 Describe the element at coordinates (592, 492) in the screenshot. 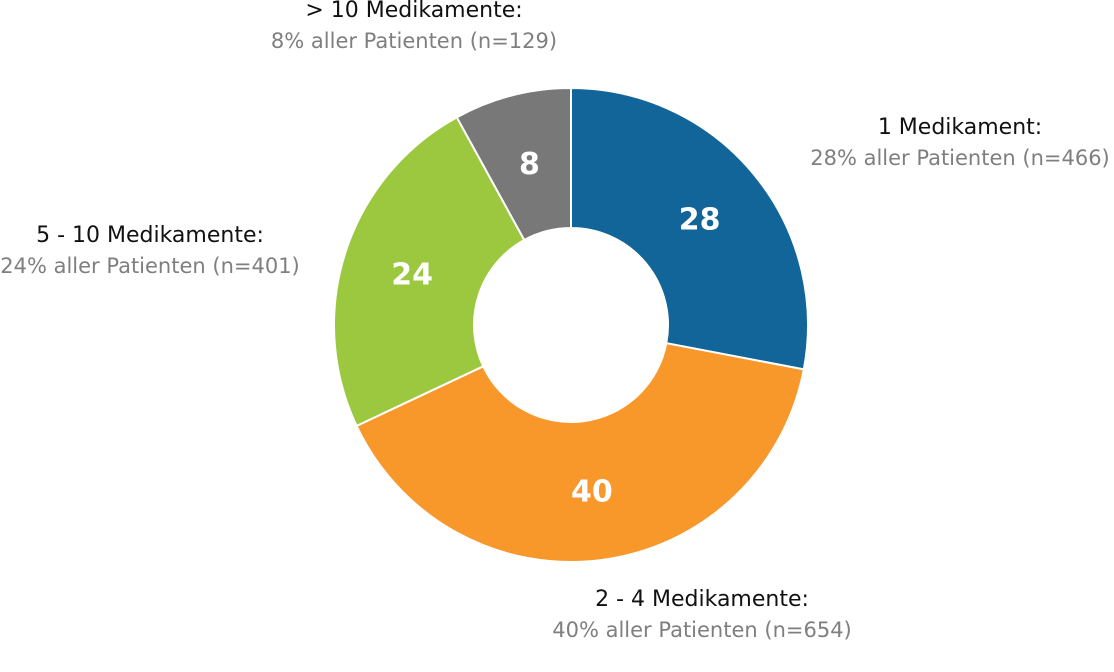

I see `slice-value-label-2: 40` at that location.